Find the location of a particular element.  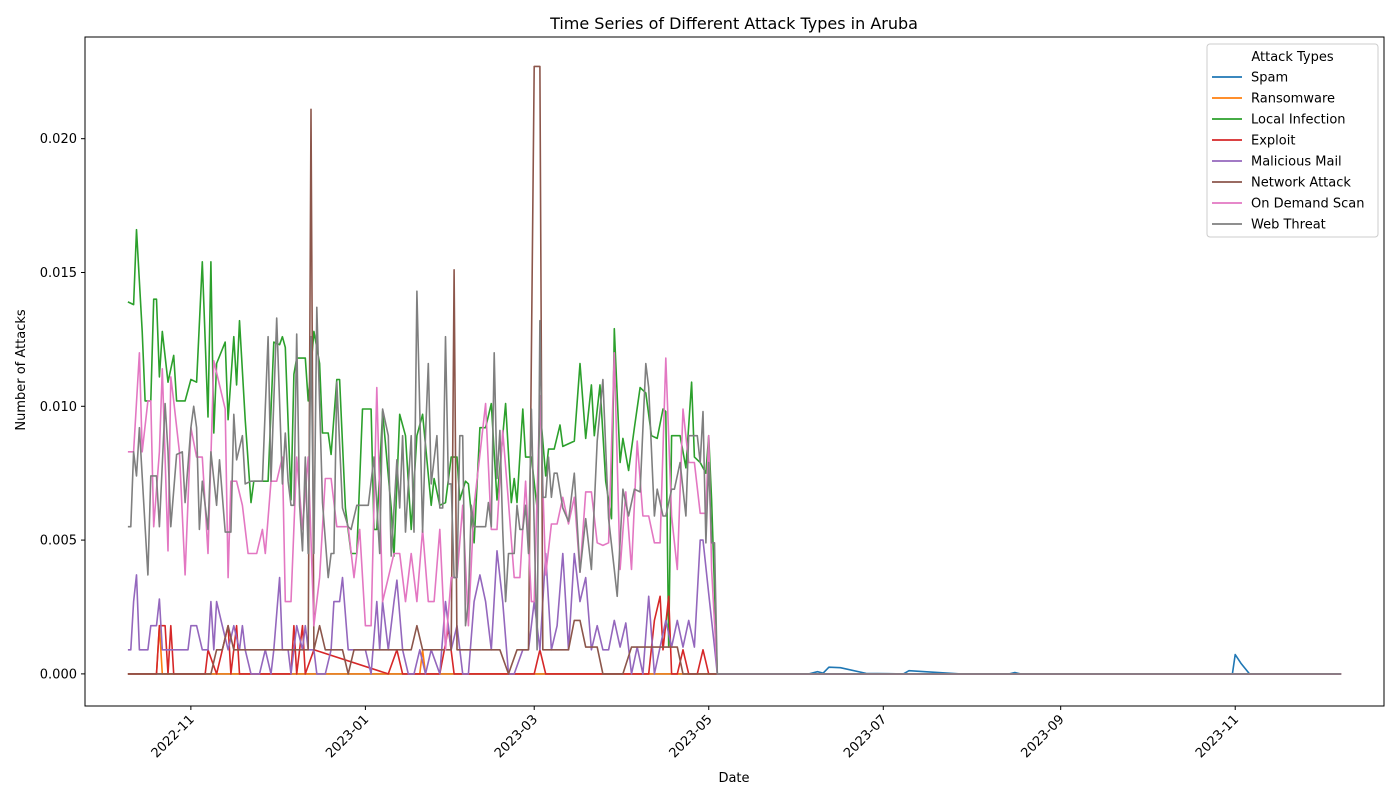

y-tick-label: 0.005 is located at coordinates (58, 541).